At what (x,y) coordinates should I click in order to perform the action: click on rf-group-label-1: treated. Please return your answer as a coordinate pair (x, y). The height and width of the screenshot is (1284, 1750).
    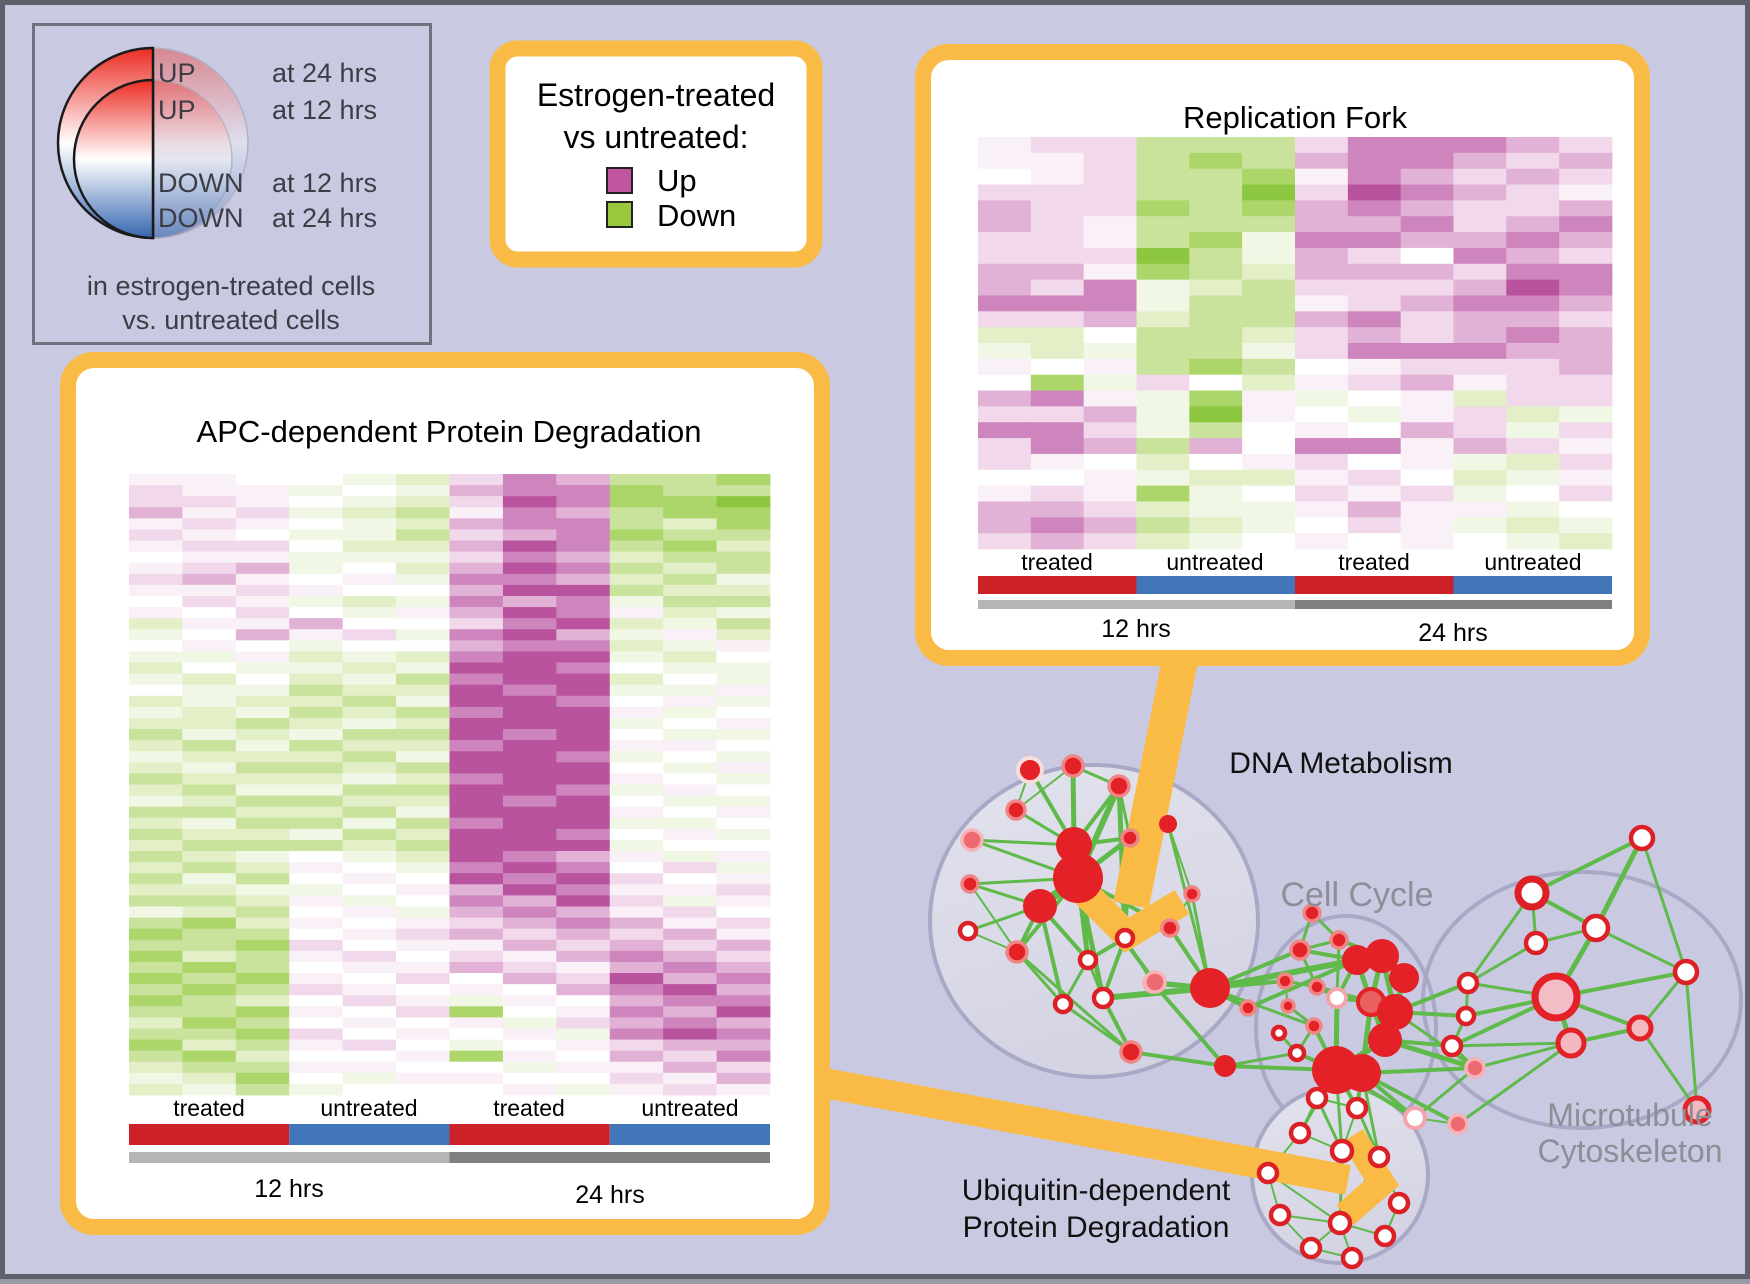
    Looking at the image, I should click on (1057, 562).